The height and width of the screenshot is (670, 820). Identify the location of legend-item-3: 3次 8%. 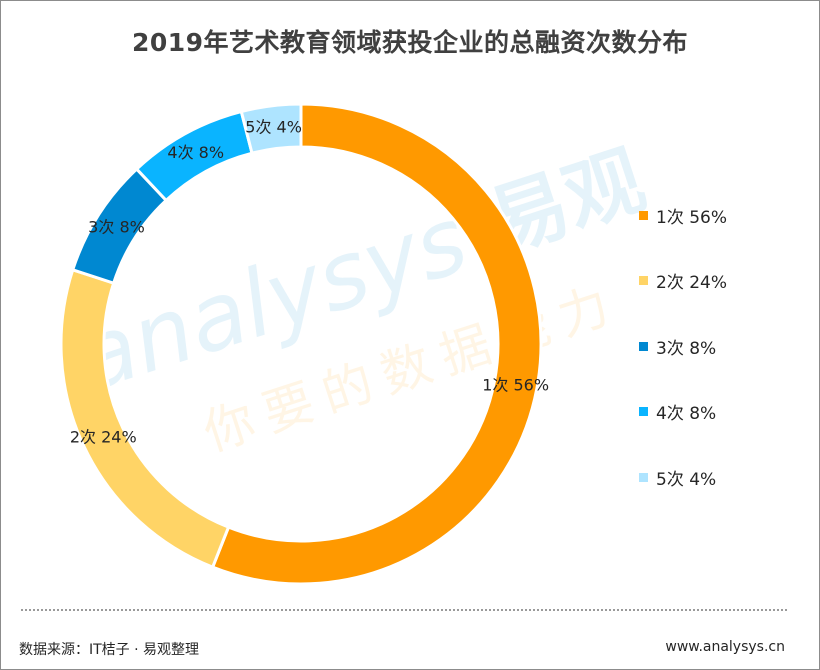
(677, 346).